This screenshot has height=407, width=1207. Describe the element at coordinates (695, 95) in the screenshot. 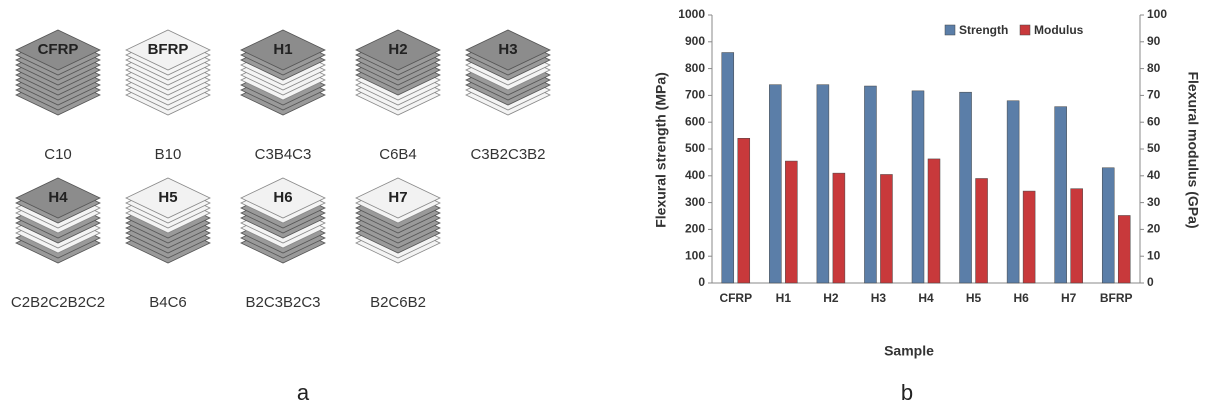

I see `y-tick-label: 700` at that location.